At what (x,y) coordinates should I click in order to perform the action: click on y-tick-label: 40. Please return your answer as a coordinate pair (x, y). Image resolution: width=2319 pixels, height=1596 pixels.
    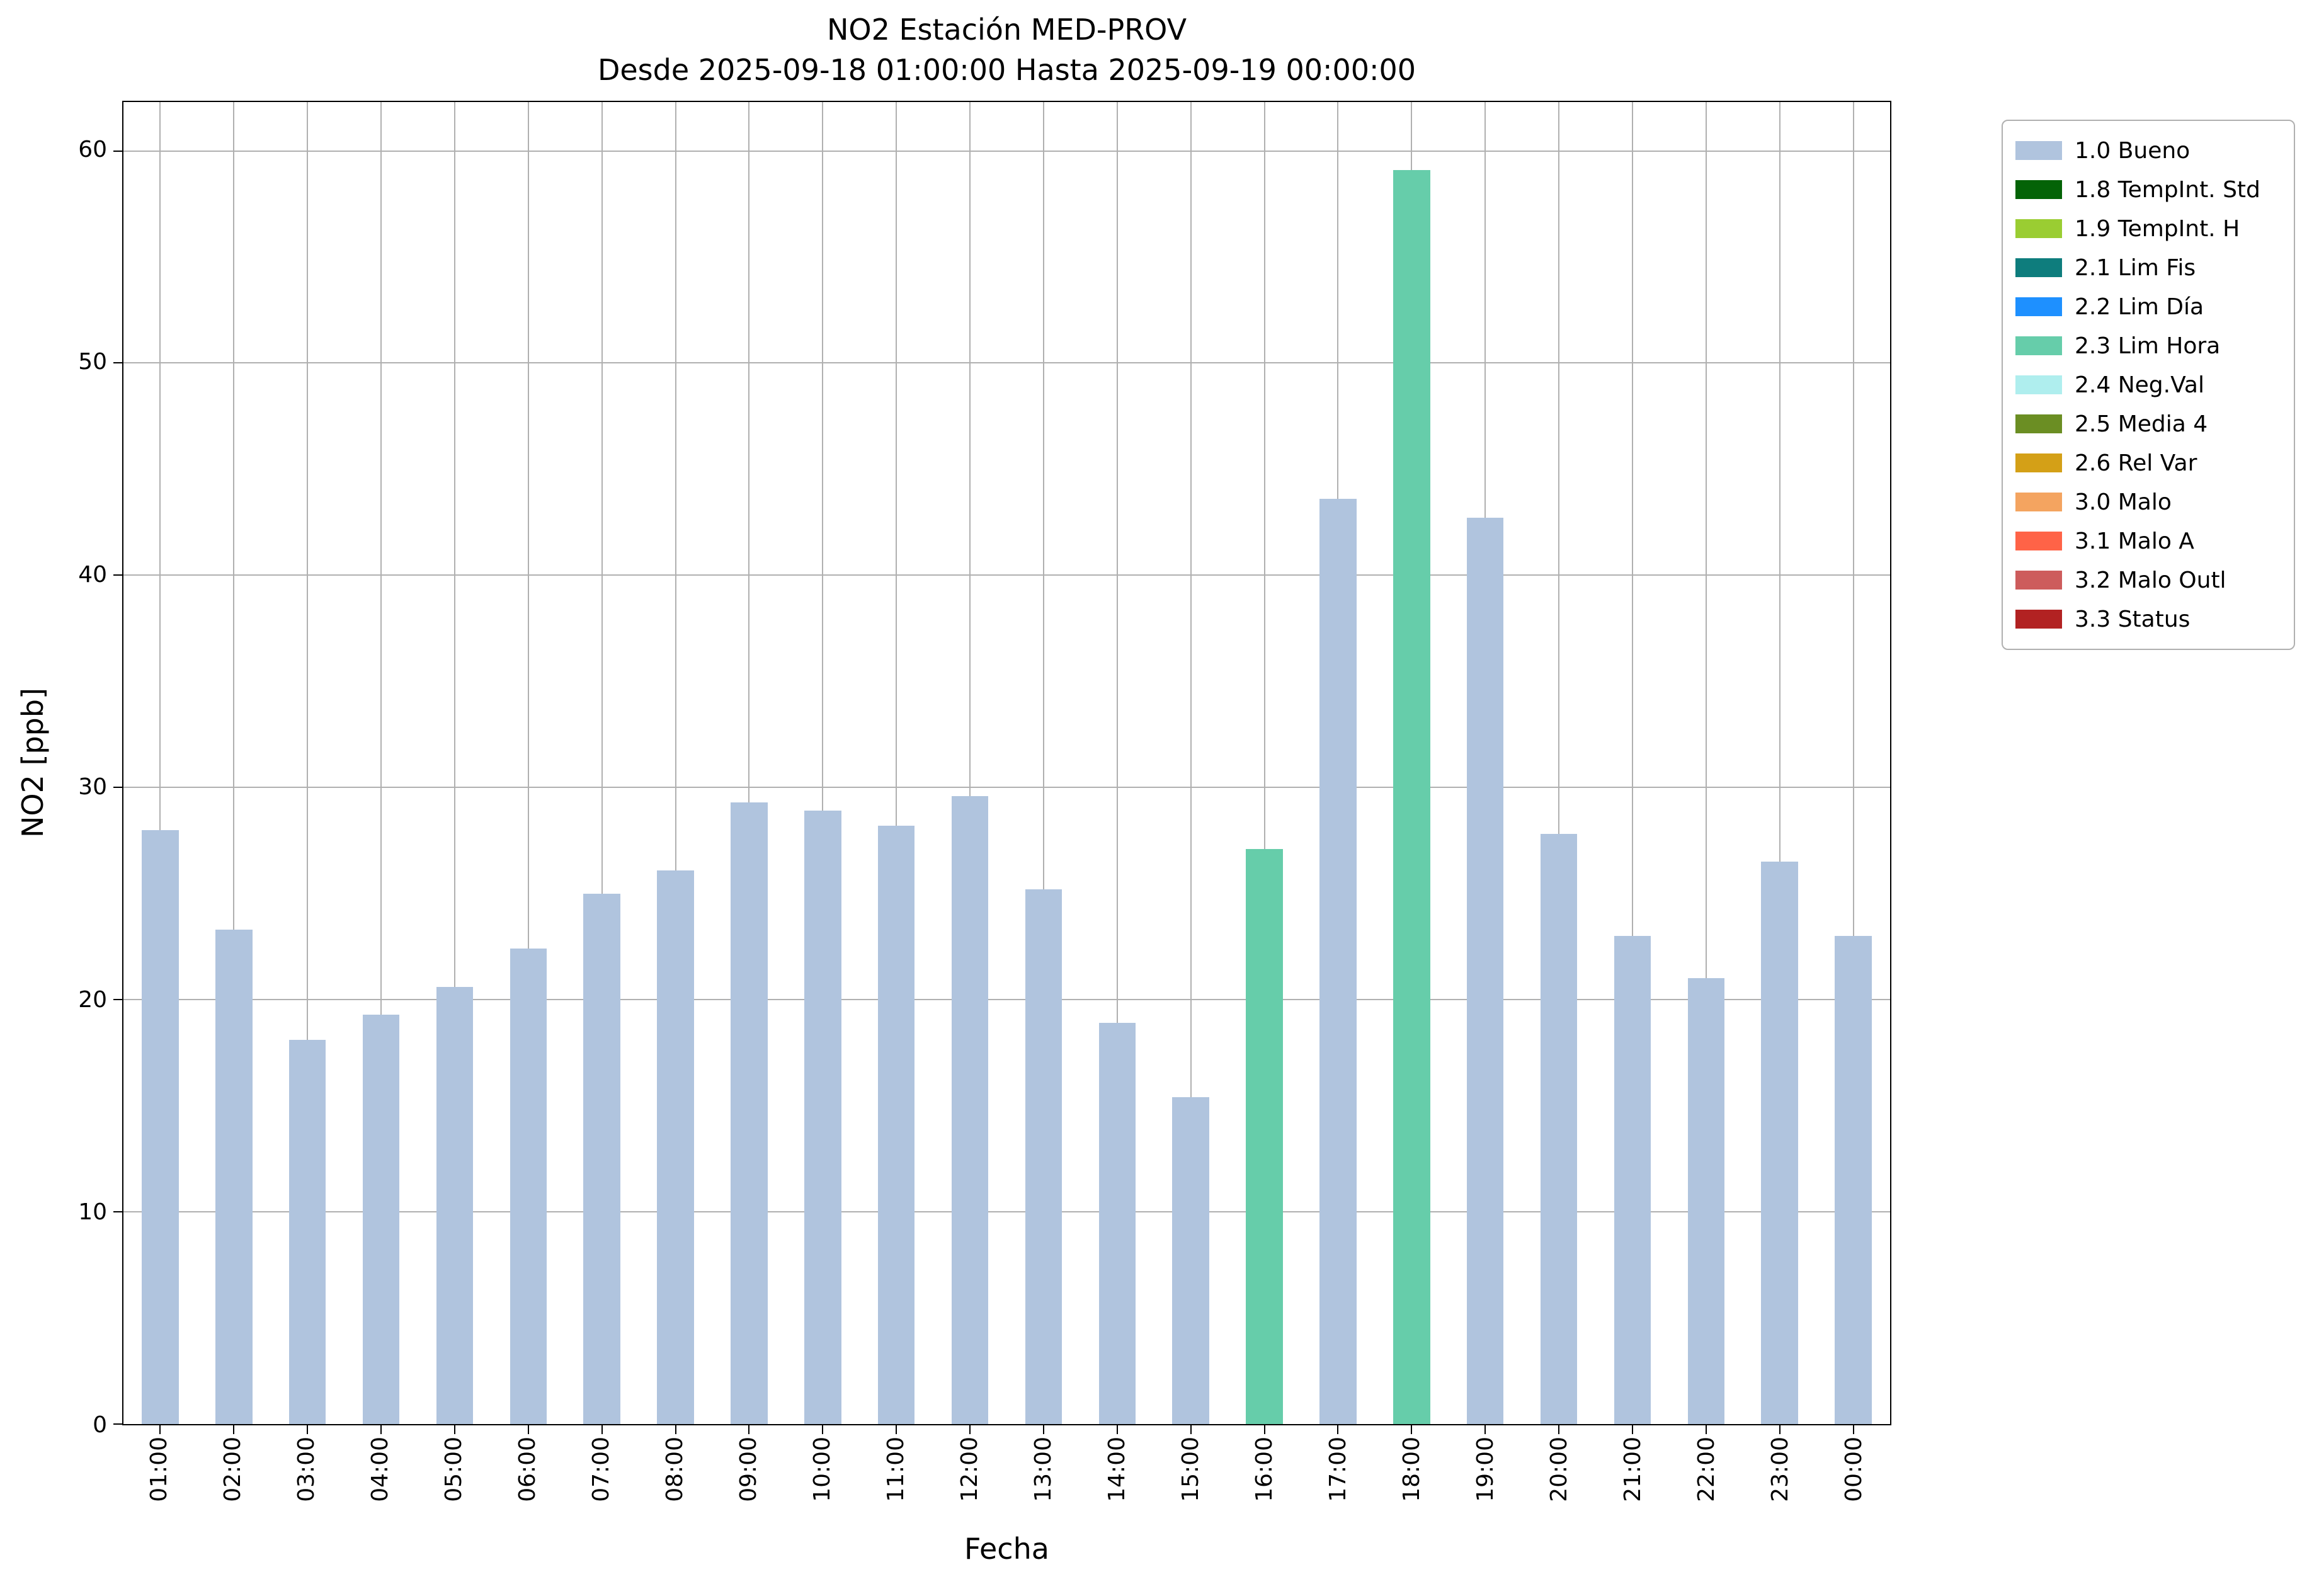
    Looking at the image, I should click on (92, 574).